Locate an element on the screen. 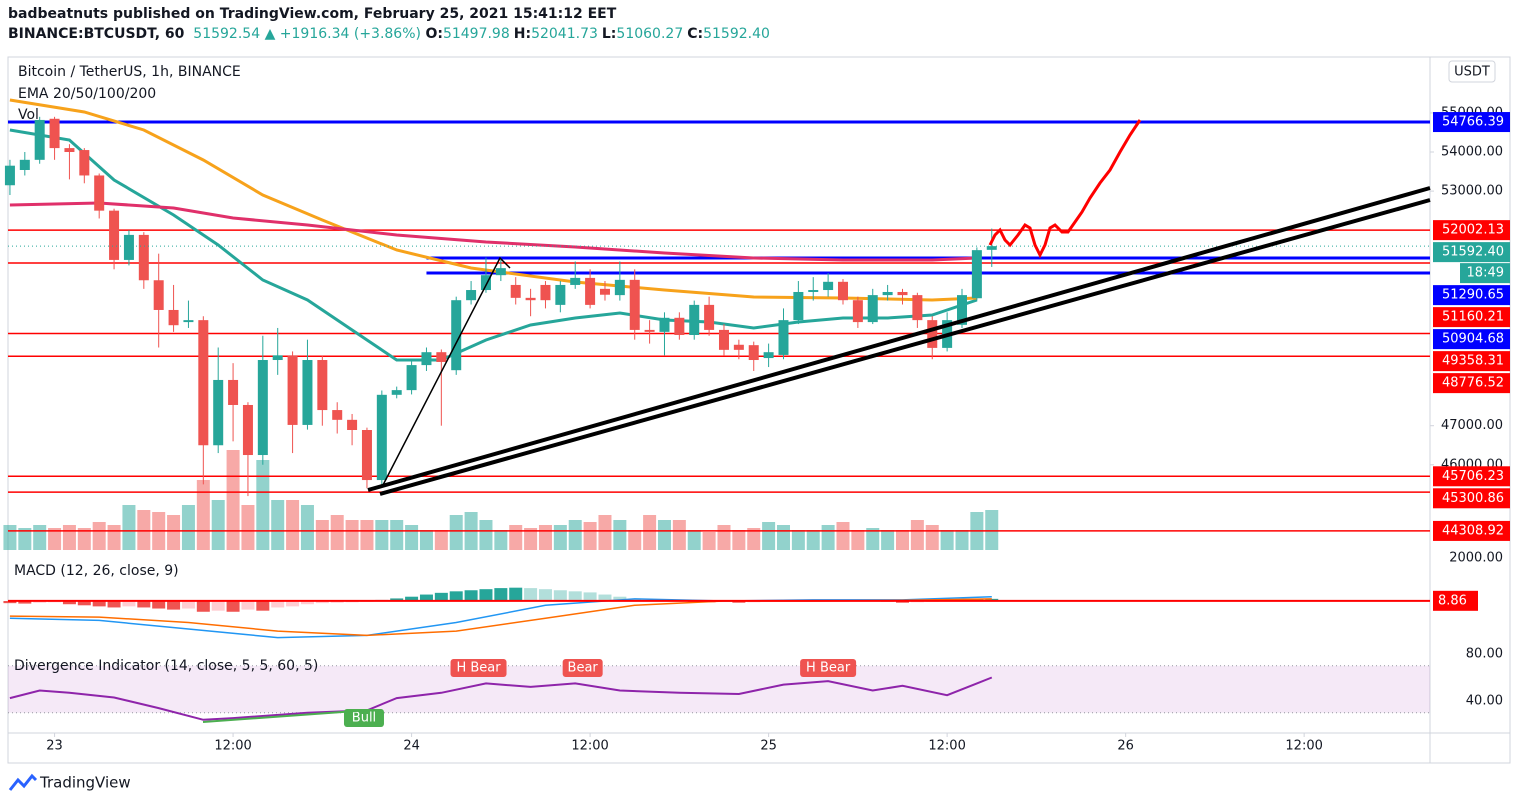  symbol: BINANCE:BTCUSDT, 60 is located at coordinates (96, 34).